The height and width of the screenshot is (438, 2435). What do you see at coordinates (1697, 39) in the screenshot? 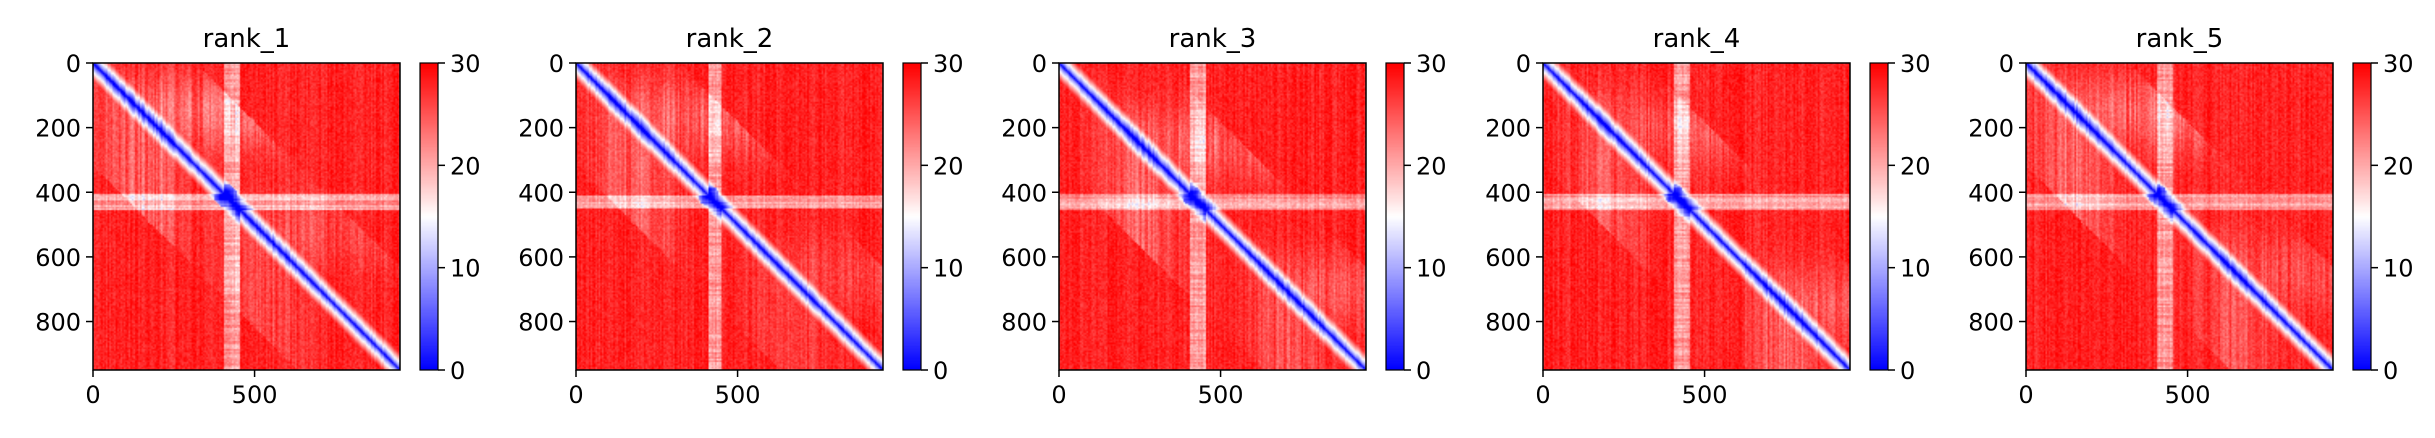
I see `panel-title: rank_4` at bounding box center [1697, 39].